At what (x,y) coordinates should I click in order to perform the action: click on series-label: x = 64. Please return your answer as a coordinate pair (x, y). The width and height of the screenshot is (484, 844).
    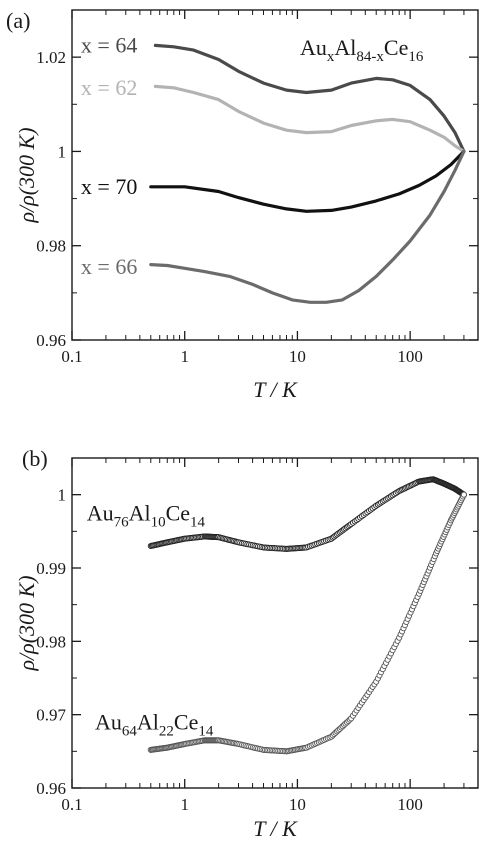
    Looking at the image, I should click on (109, 44).